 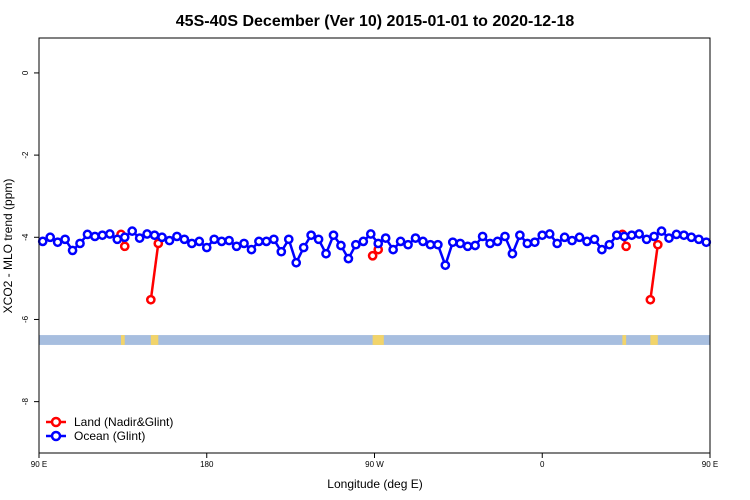 I want to click on y-ticks: 0 -2 -4 -6 -8, so click(x=30, y=237).